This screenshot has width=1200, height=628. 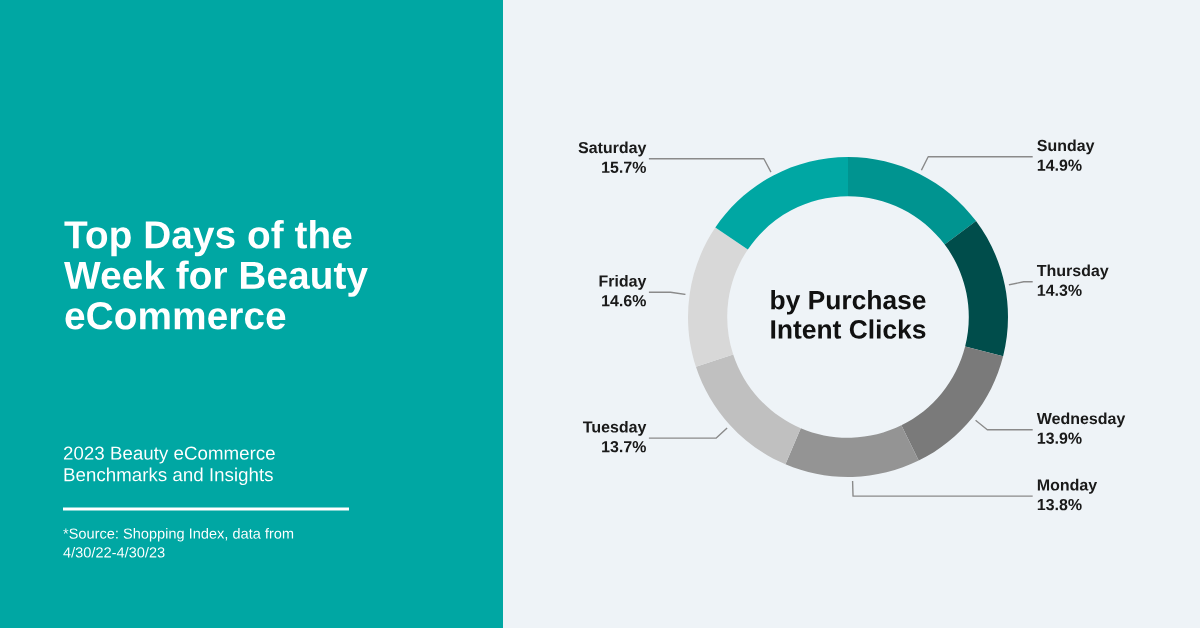 What do you see at coordinates (1066, 147) in the screenshot?
I see `slice-label: Sunday` at bounding box center [1066, 147].